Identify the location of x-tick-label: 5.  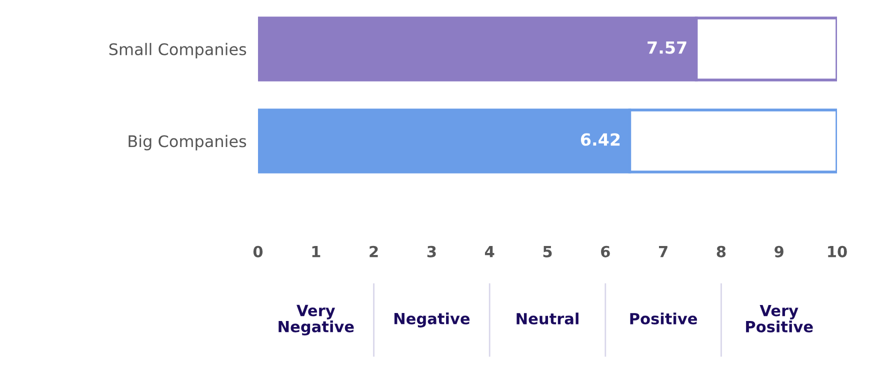
(547, 252).